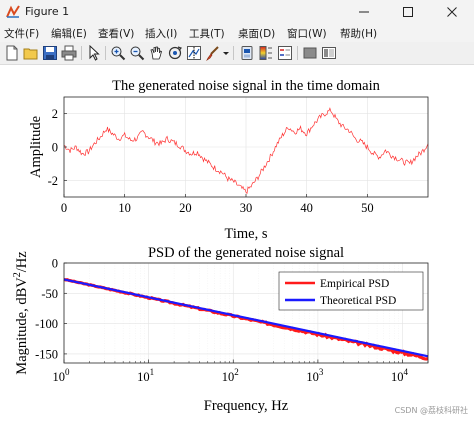 This screenshot has width=474, height=423. What do you see at coordinates (358, 301) in the screenshot?
I see `legend-label-theoretical: Theoretical PSD` at bounding box center [358, 301].